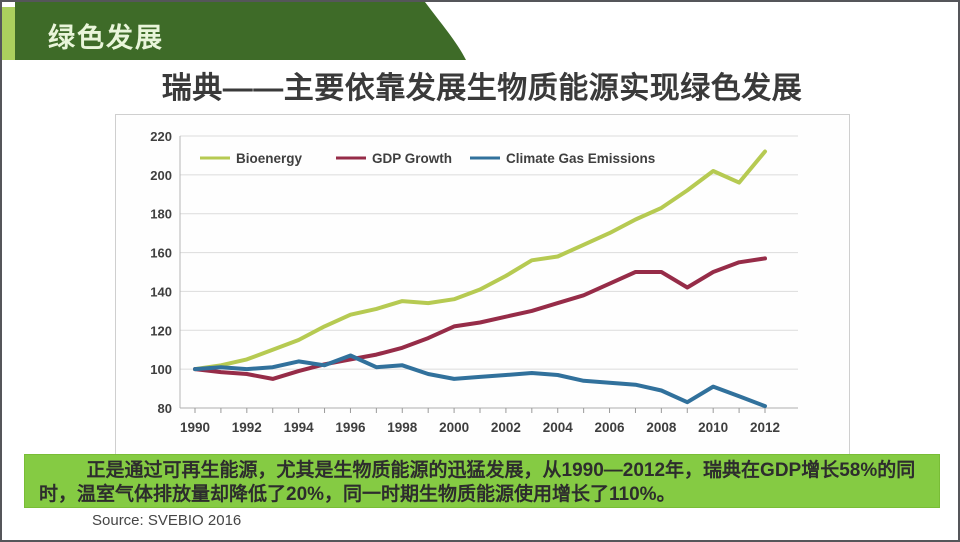 This screenshot has width=960, height=542. I want to click on svg-text: 200, so click(161, 175).